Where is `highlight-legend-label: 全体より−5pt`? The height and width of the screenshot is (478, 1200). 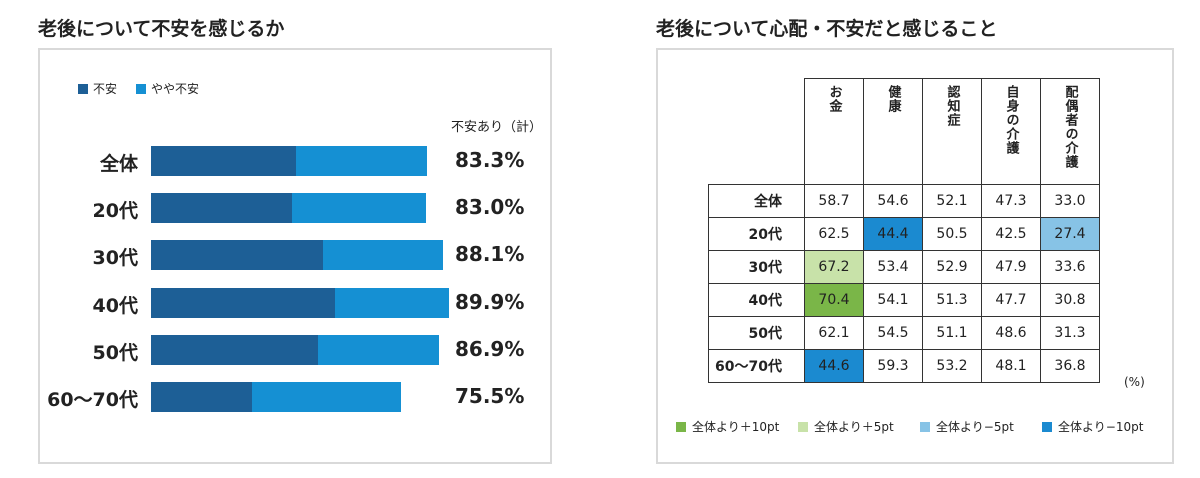
highlight-legend-label: 全体より−5pt is located at coordinates (975, 427).